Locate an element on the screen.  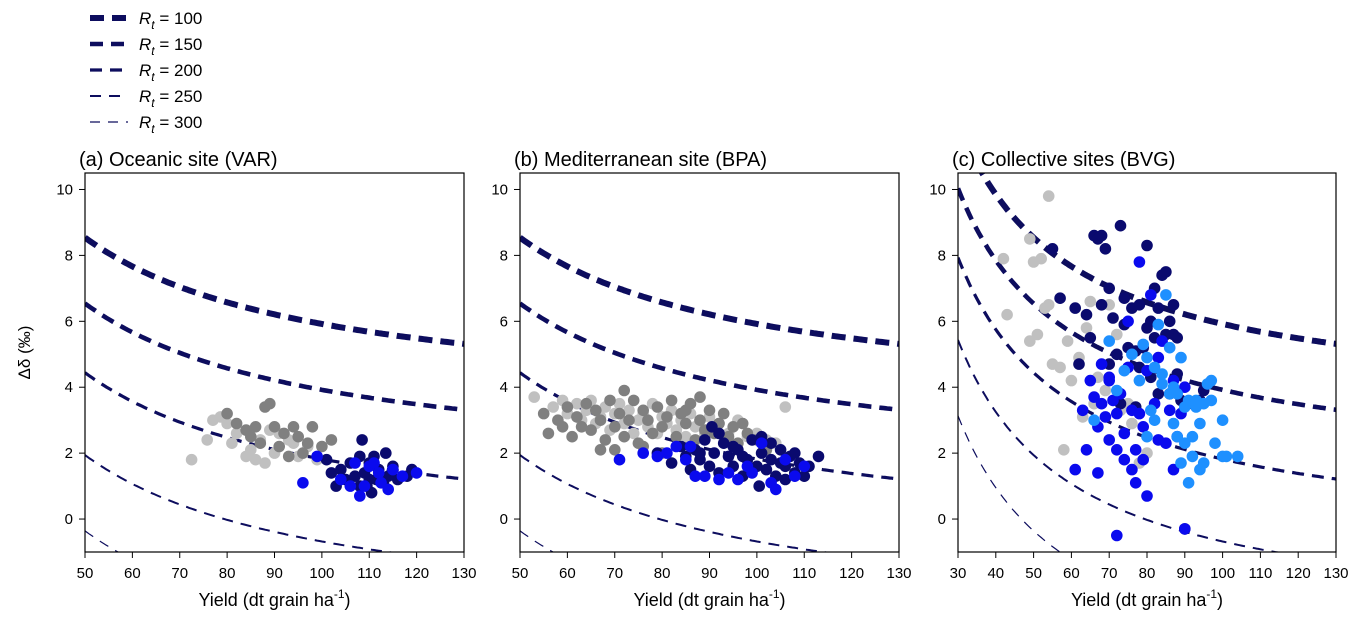
data-points is located at coordinates (1120, 366).